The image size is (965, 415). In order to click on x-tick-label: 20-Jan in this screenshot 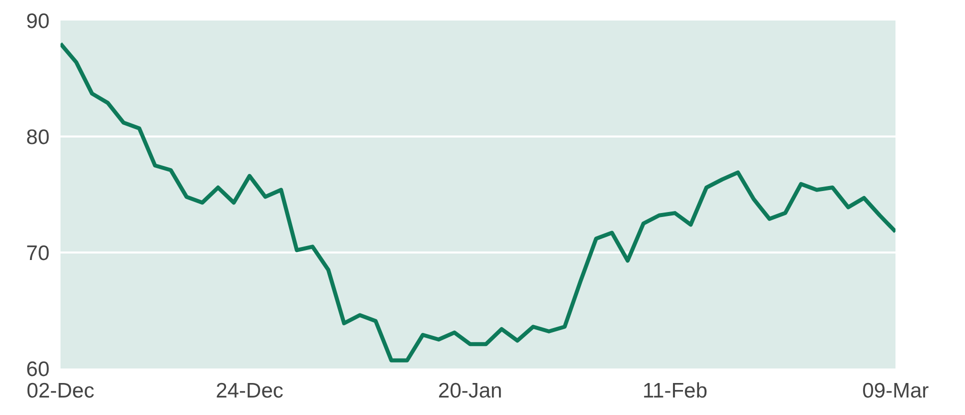, I will do `click(470, 391)`.